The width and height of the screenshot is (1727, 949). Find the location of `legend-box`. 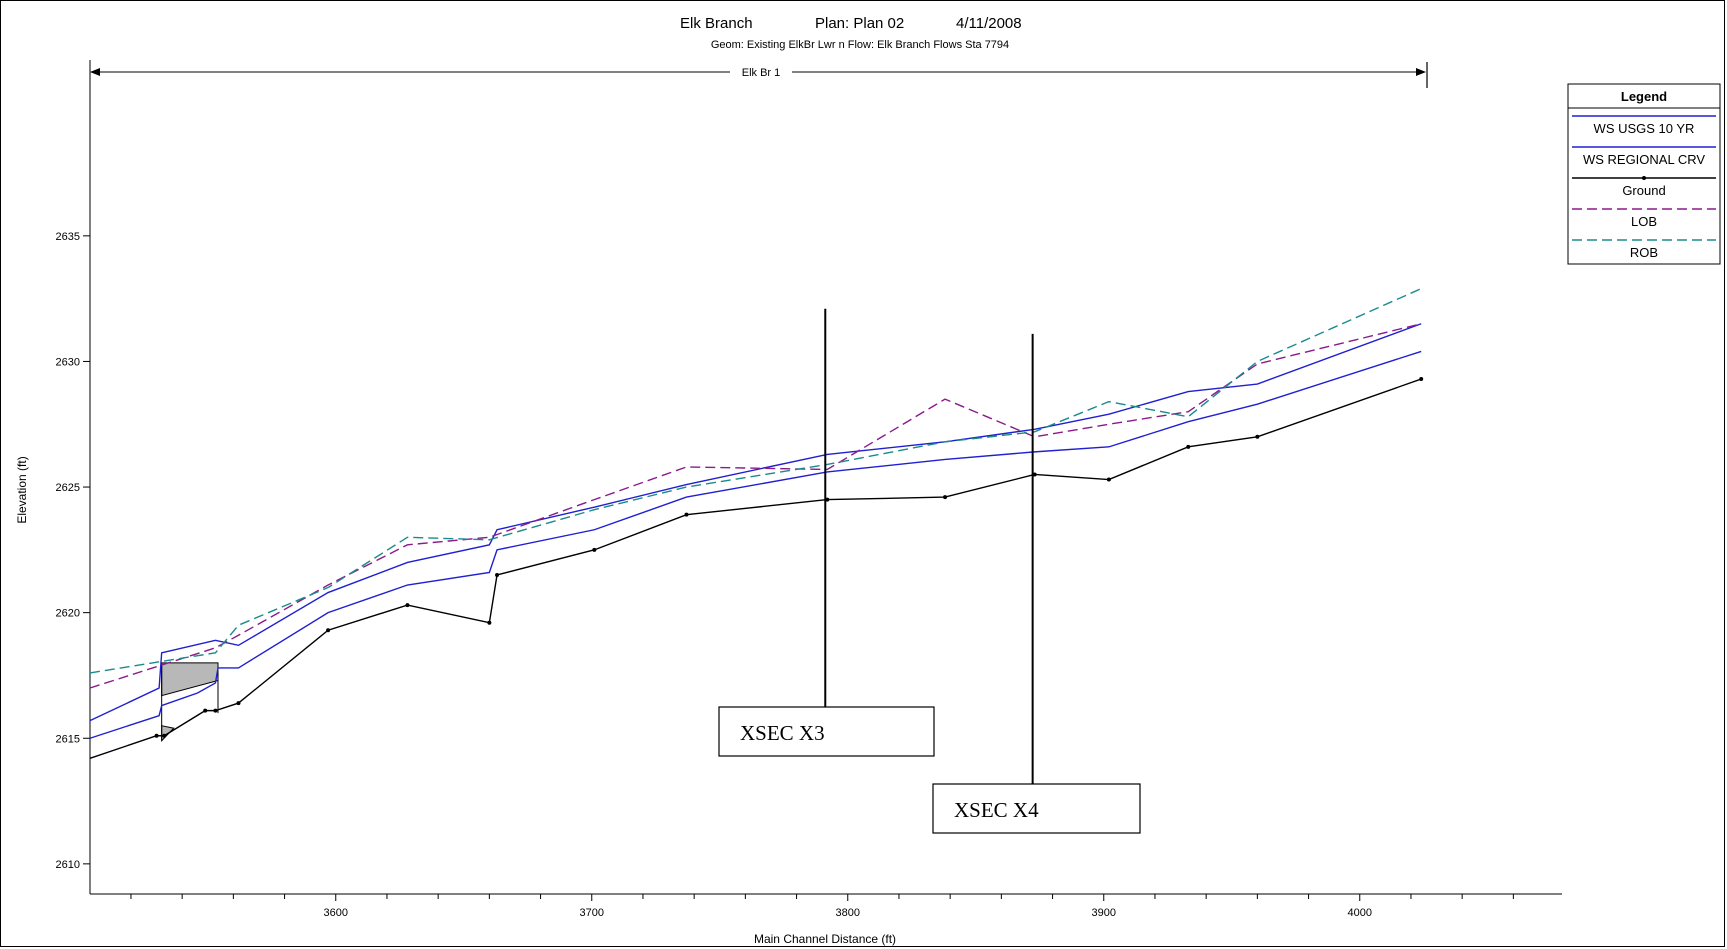

legend-box is located at coordinates (1644, 174).